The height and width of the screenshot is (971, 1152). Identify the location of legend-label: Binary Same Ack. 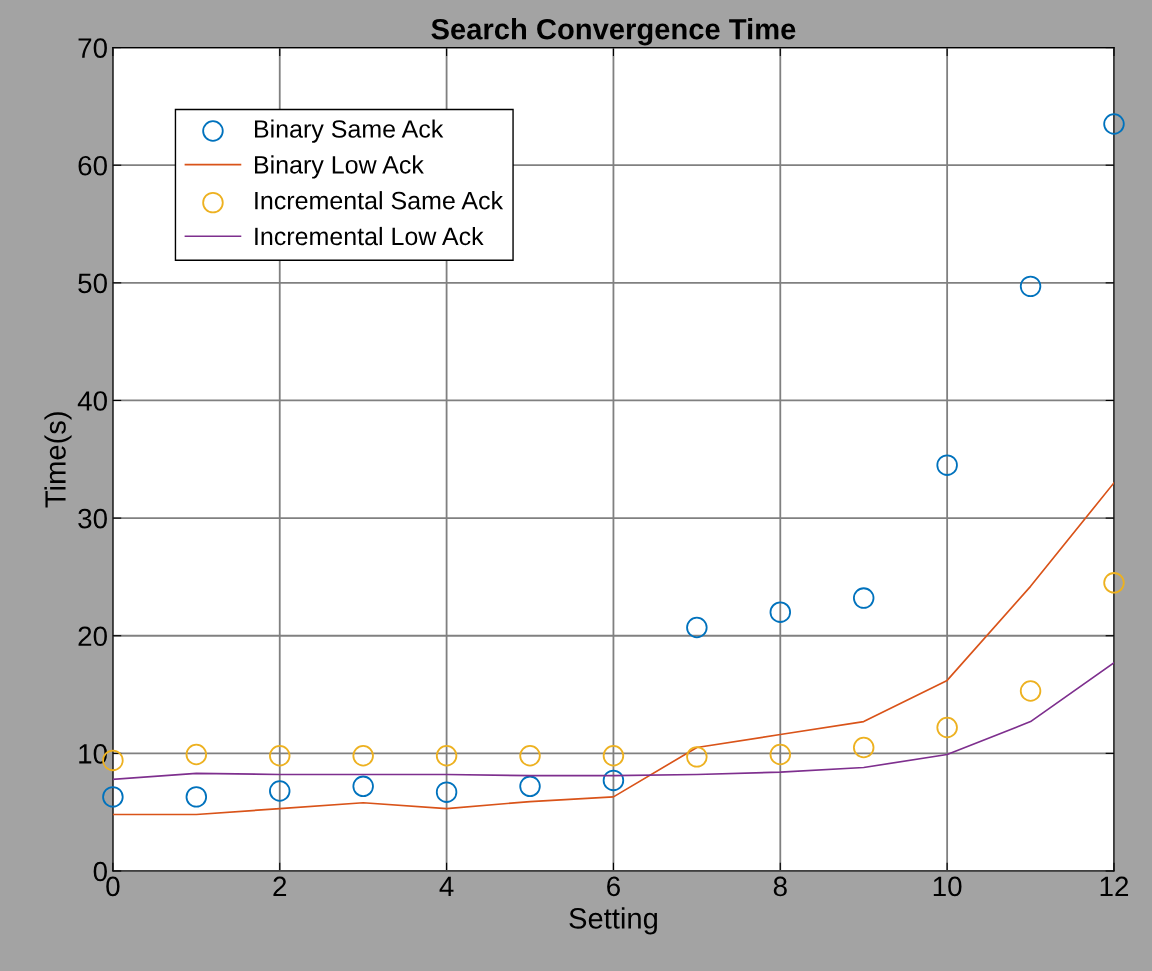
(349, 131).